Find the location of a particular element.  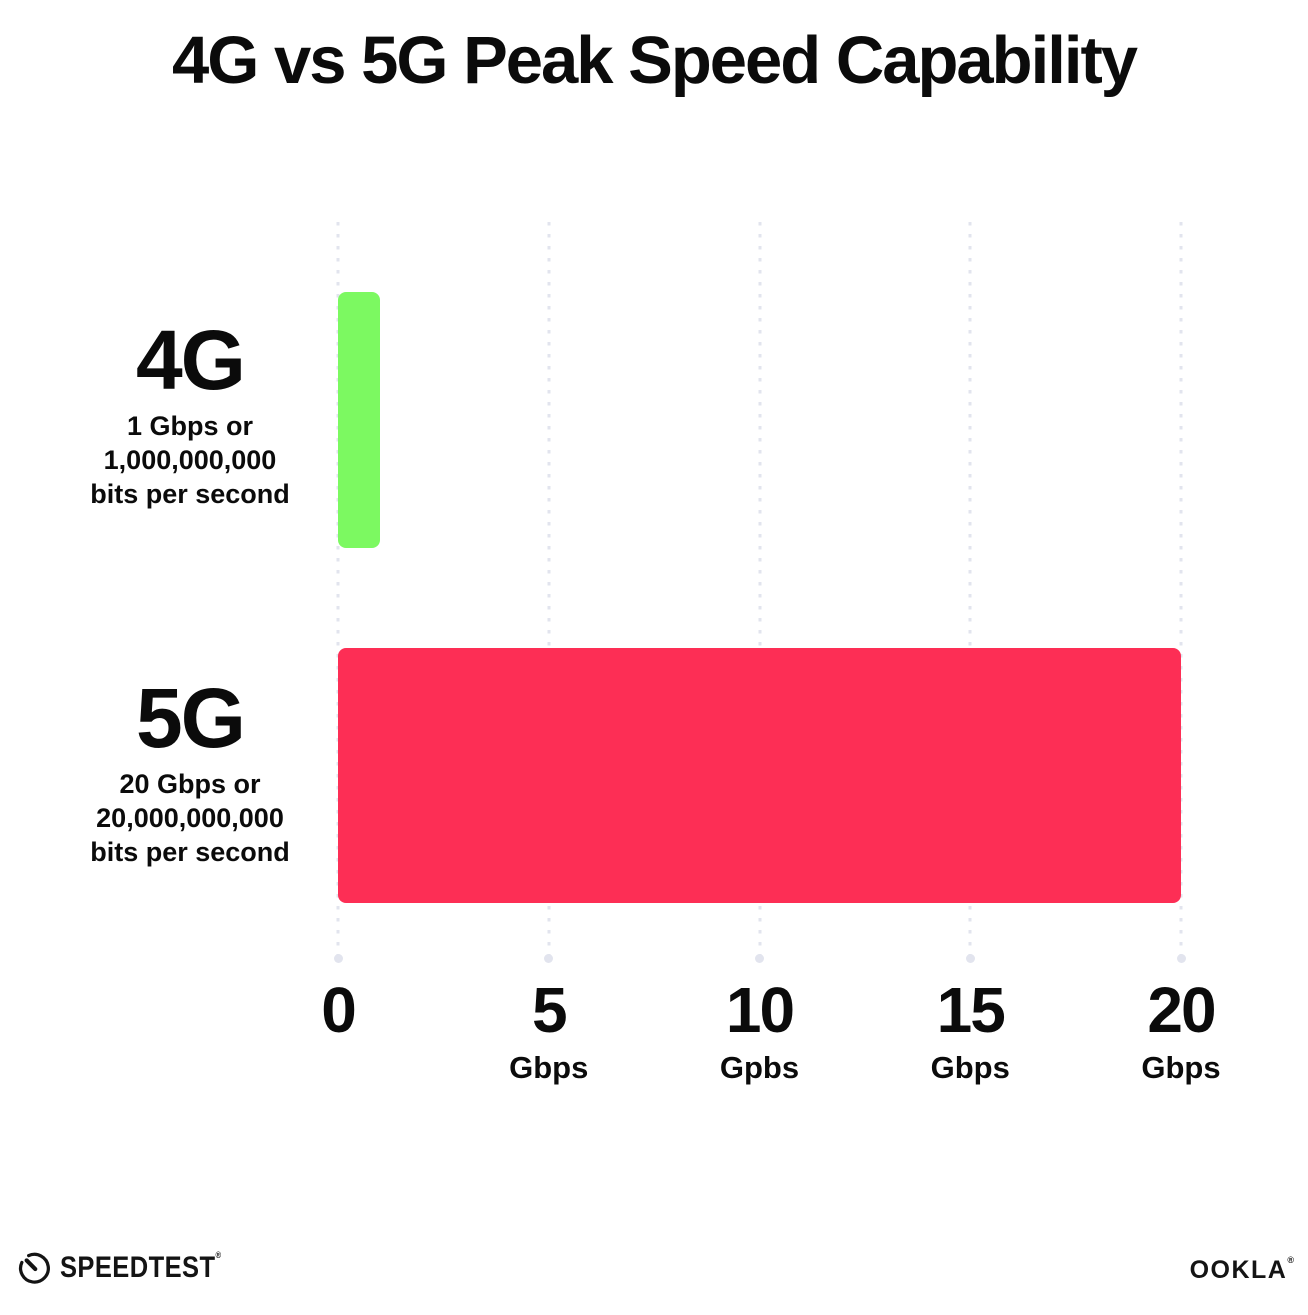

sublabel-line: 20,000,000,000 is located at coordinates (190, 818).